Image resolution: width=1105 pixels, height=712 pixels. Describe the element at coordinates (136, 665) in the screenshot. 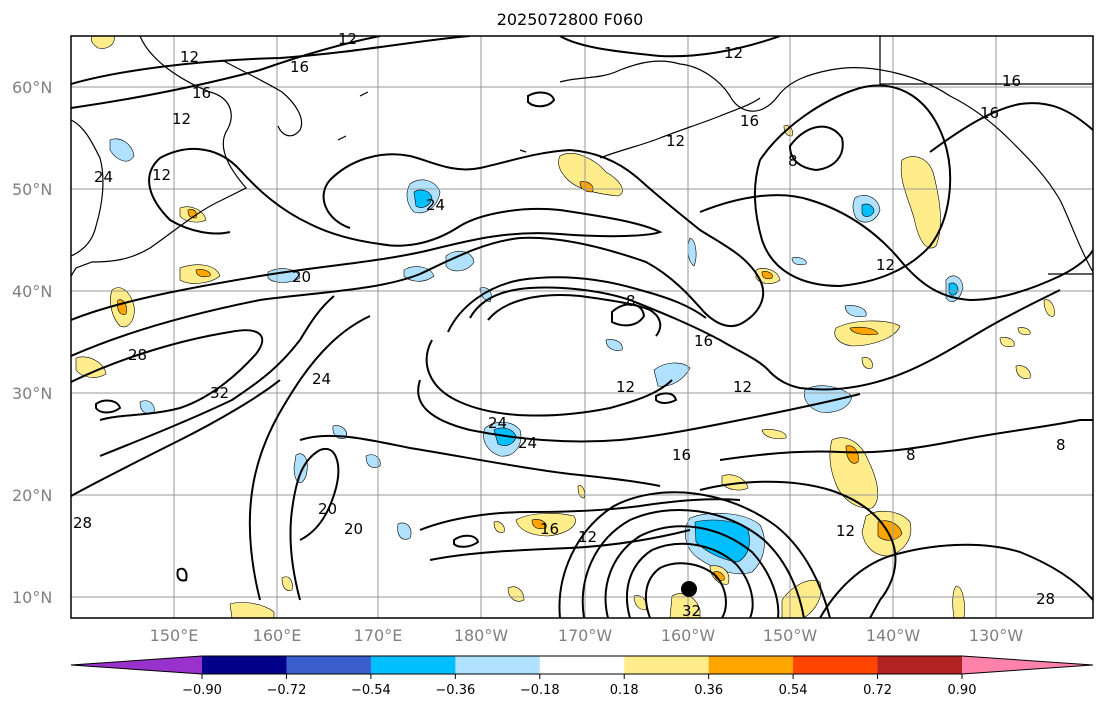

I see `colorbar-extend-low` at that location.